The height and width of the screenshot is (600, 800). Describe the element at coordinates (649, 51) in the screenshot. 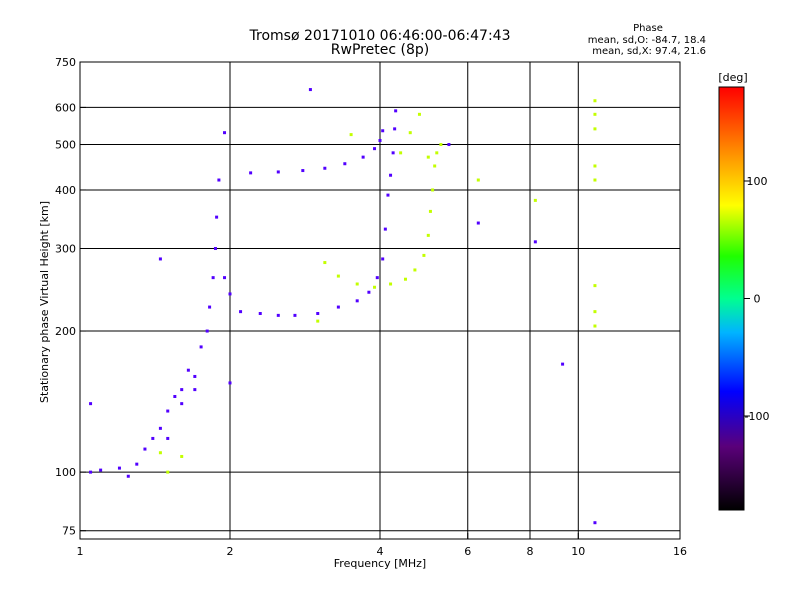

I see `stats-line-x: mean, sd,X: 97.4, 21.6` at that location.